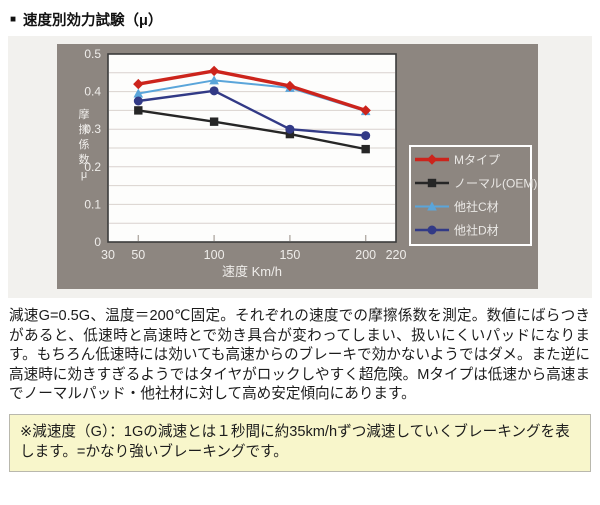 This screenshot has width=600, height=505. What do you see at coordinates (84, 144) in the screenshot?
I see `svg-text: 係` at bounding box center [84, 144].